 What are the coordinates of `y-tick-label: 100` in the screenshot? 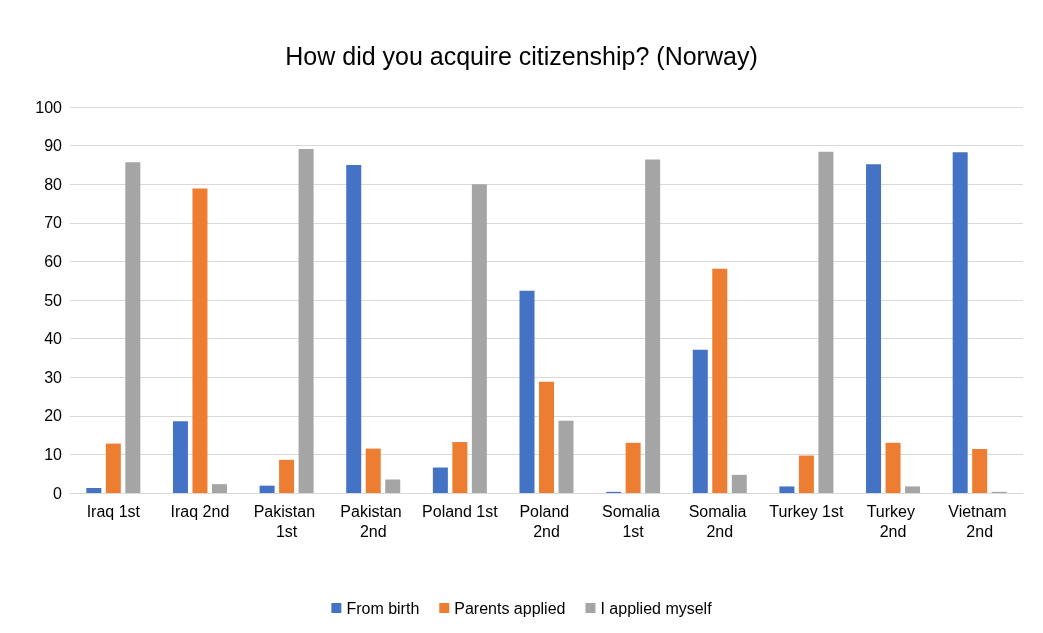 It's located at (49, 107).